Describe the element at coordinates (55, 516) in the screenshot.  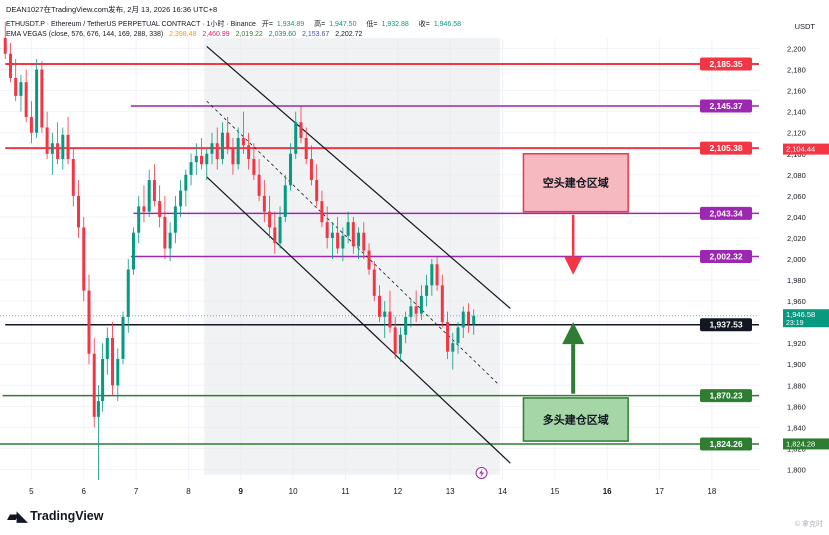
I see `tradingview-logo: ▰◣ TradingView` at that location.